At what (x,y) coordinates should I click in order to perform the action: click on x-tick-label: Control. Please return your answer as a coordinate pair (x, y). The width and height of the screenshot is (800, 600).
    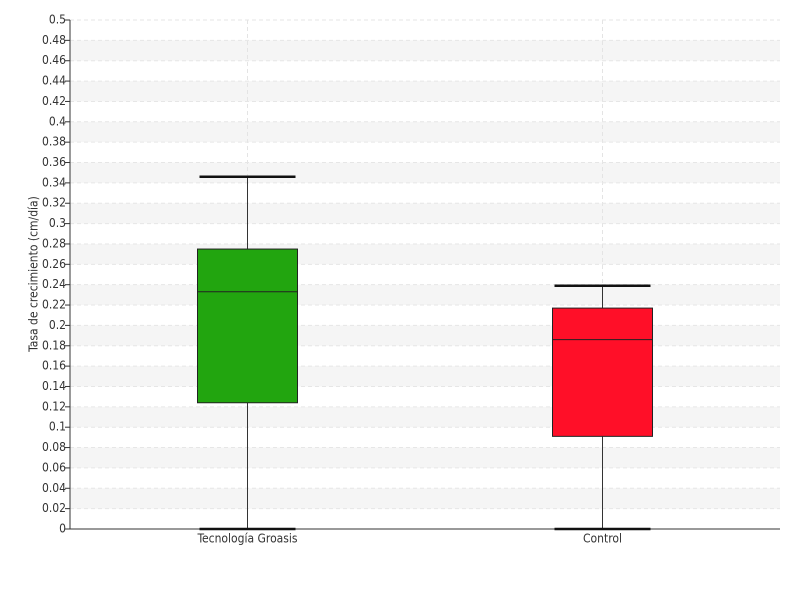
    Looking at the image, I should click on (602, 539).